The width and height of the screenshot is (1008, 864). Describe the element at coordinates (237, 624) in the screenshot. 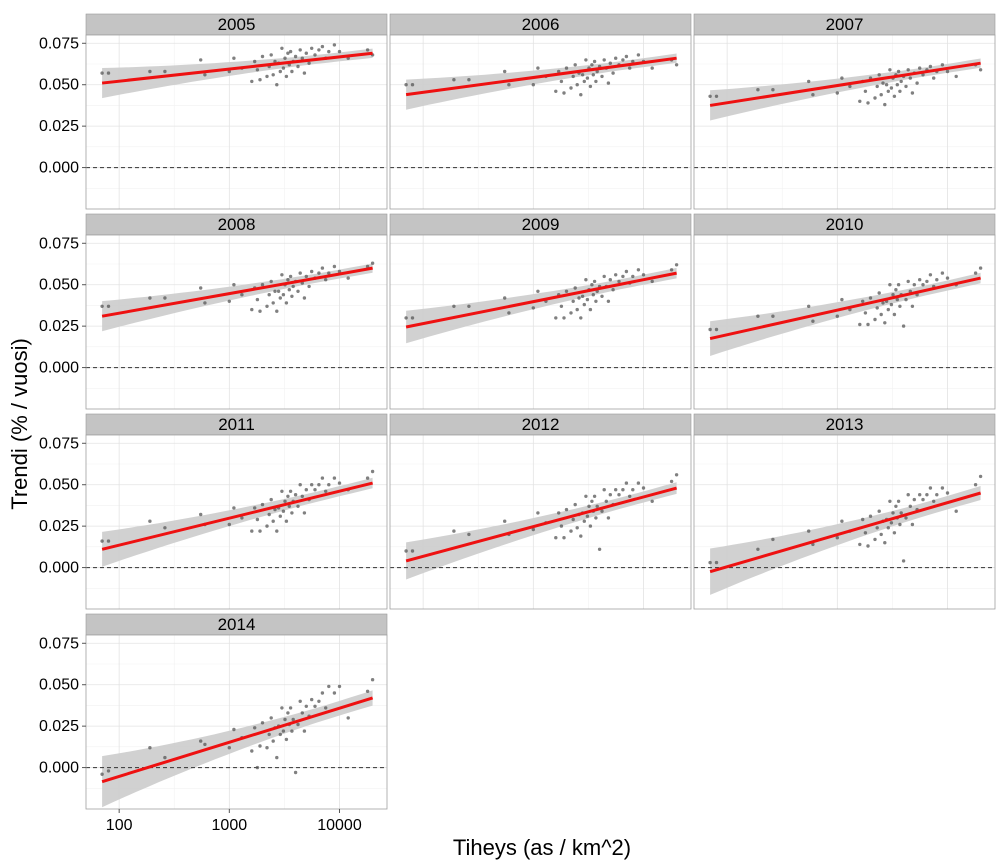

I see `facet-strip-label: 2014` at that location.